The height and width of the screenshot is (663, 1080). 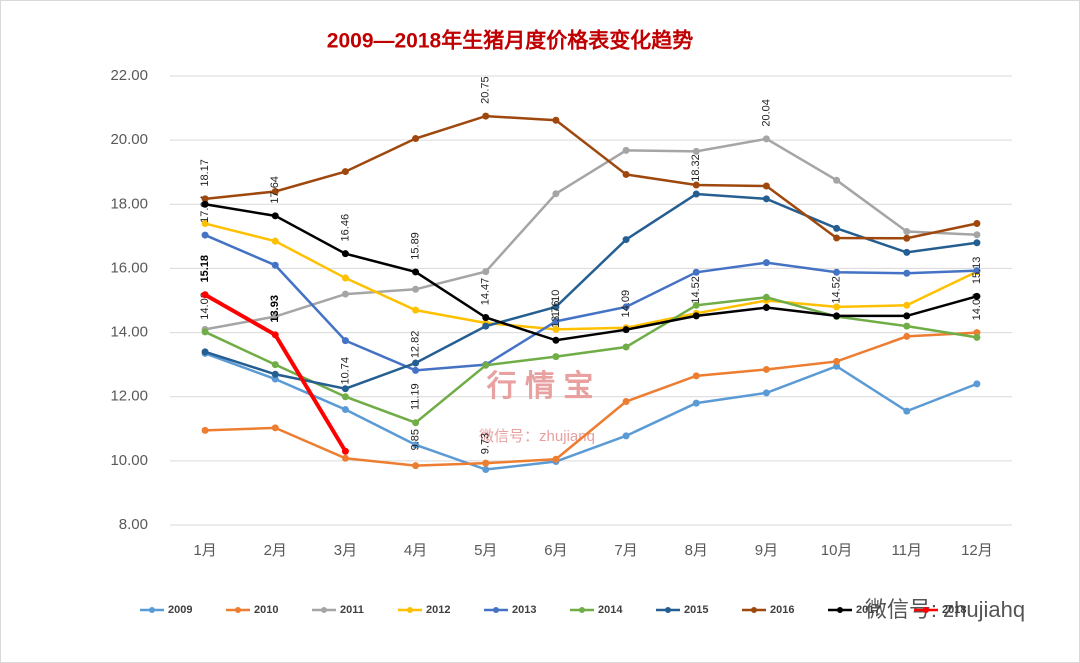 What do you see at coordinates (906, 550) in the screenshot?
I see `x-tick-label: 11月` at bounding box center [906, 550].